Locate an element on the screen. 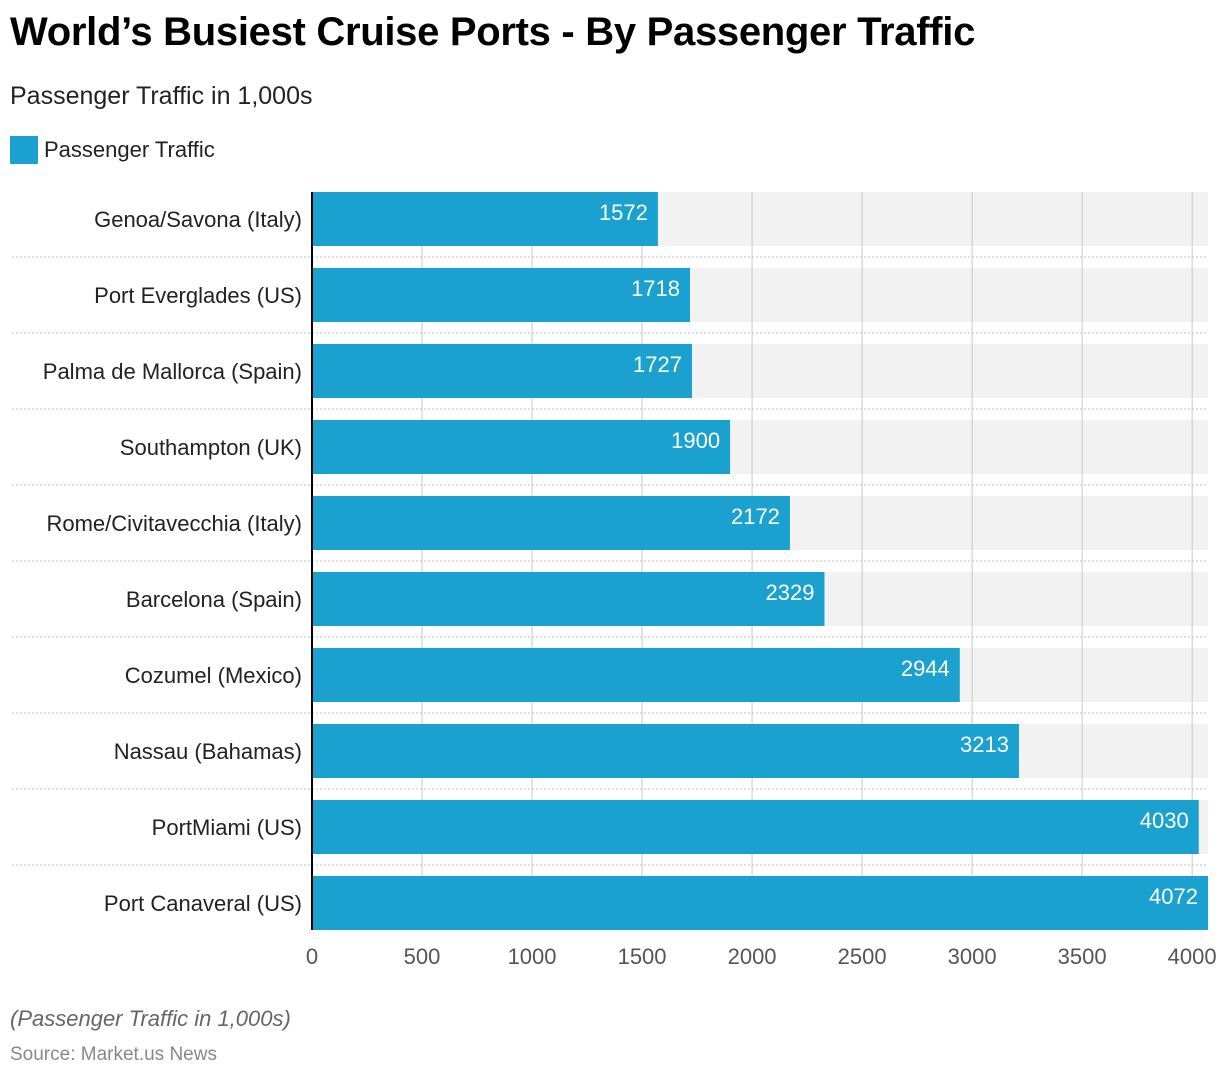 Image resolution: width=1220 pixels, height=1082 pixels. legend-label: Passenger Traffic is located at coordinates (129, 149).